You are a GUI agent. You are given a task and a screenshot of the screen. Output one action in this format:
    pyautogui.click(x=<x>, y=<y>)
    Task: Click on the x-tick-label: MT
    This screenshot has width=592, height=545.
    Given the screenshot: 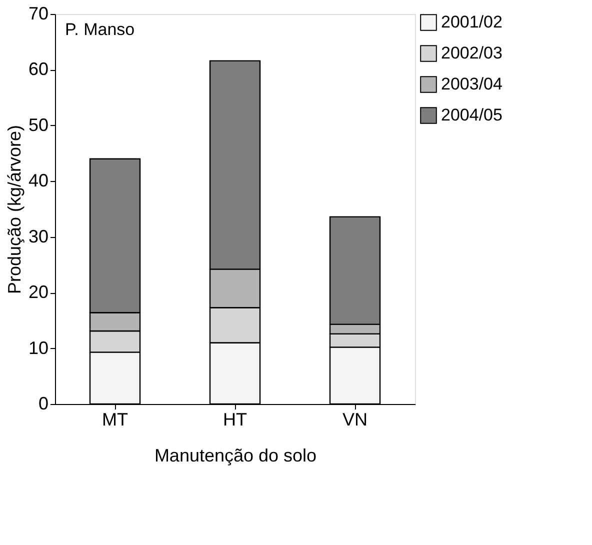 What is the action you would take?
    pyautogui.click(x=115, y=420)
    